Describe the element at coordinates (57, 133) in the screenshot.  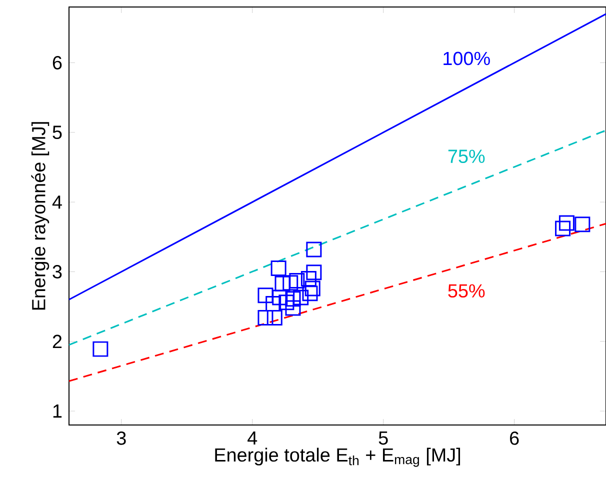
I see `y-tick-label: 5` at that location.